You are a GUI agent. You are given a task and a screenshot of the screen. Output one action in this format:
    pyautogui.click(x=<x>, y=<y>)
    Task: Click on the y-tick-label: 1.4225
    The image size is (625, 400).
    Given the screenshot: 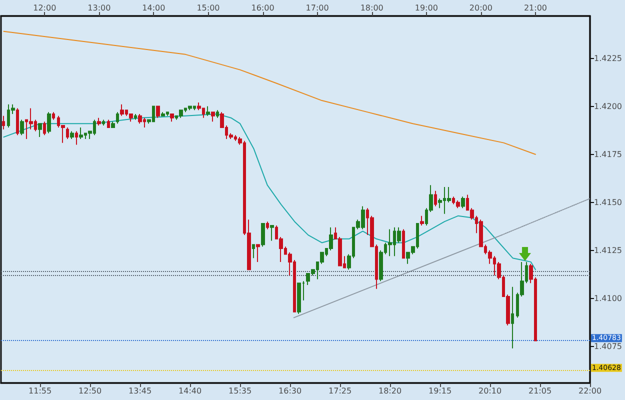 What is the action you would take?
    pyautogui.click(x=608, y=58)
    